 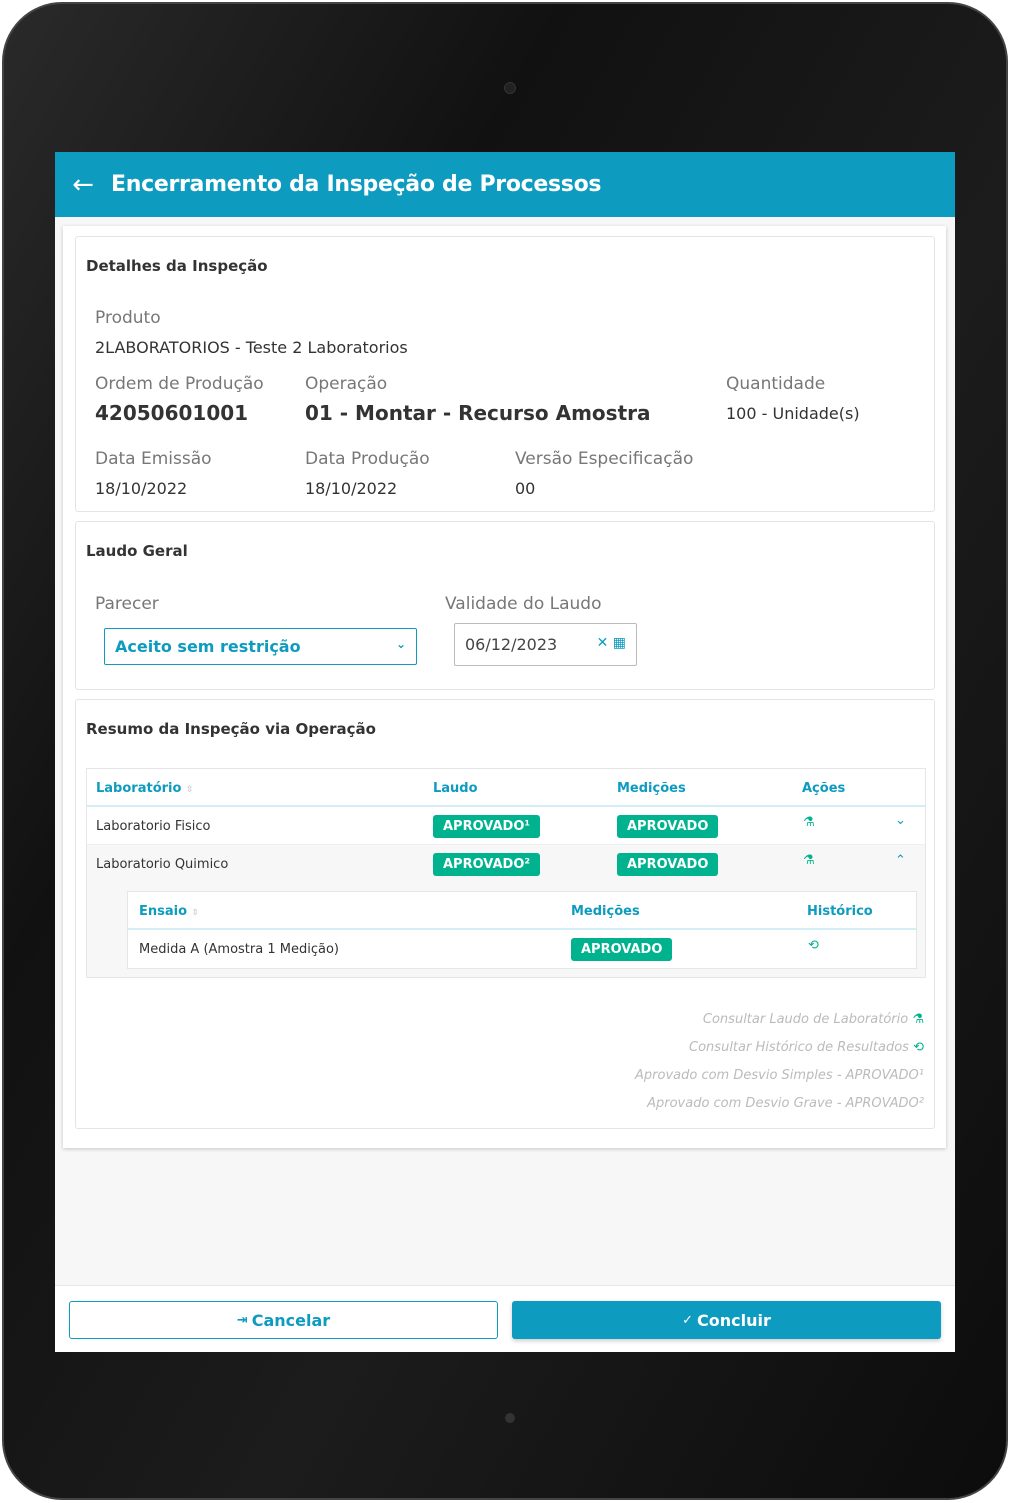 I want to click on legend-desvio-simples: Aprovado com Desvio Simples - APROVADO¹, so click(x=779, y=1075).